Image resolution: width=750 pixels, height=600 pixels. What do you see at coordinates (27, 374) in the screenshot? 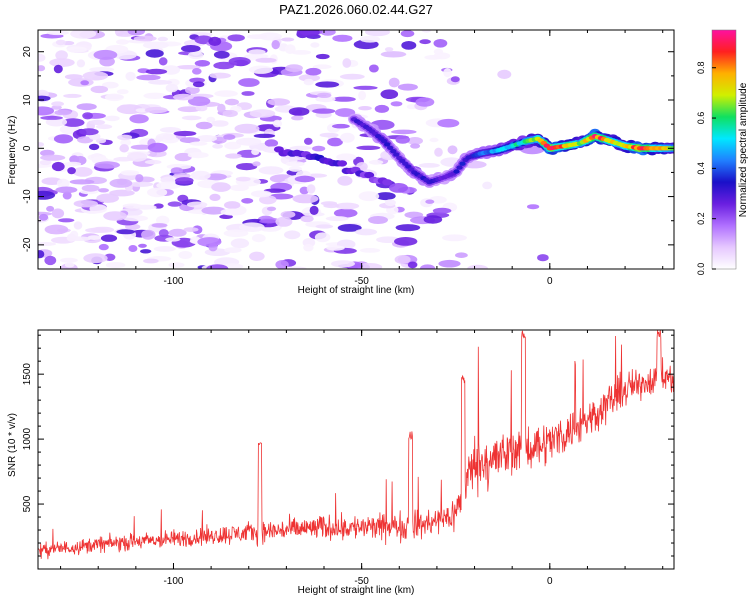
I see `y-tick-label: 1500` at bounding box center [27, 374].